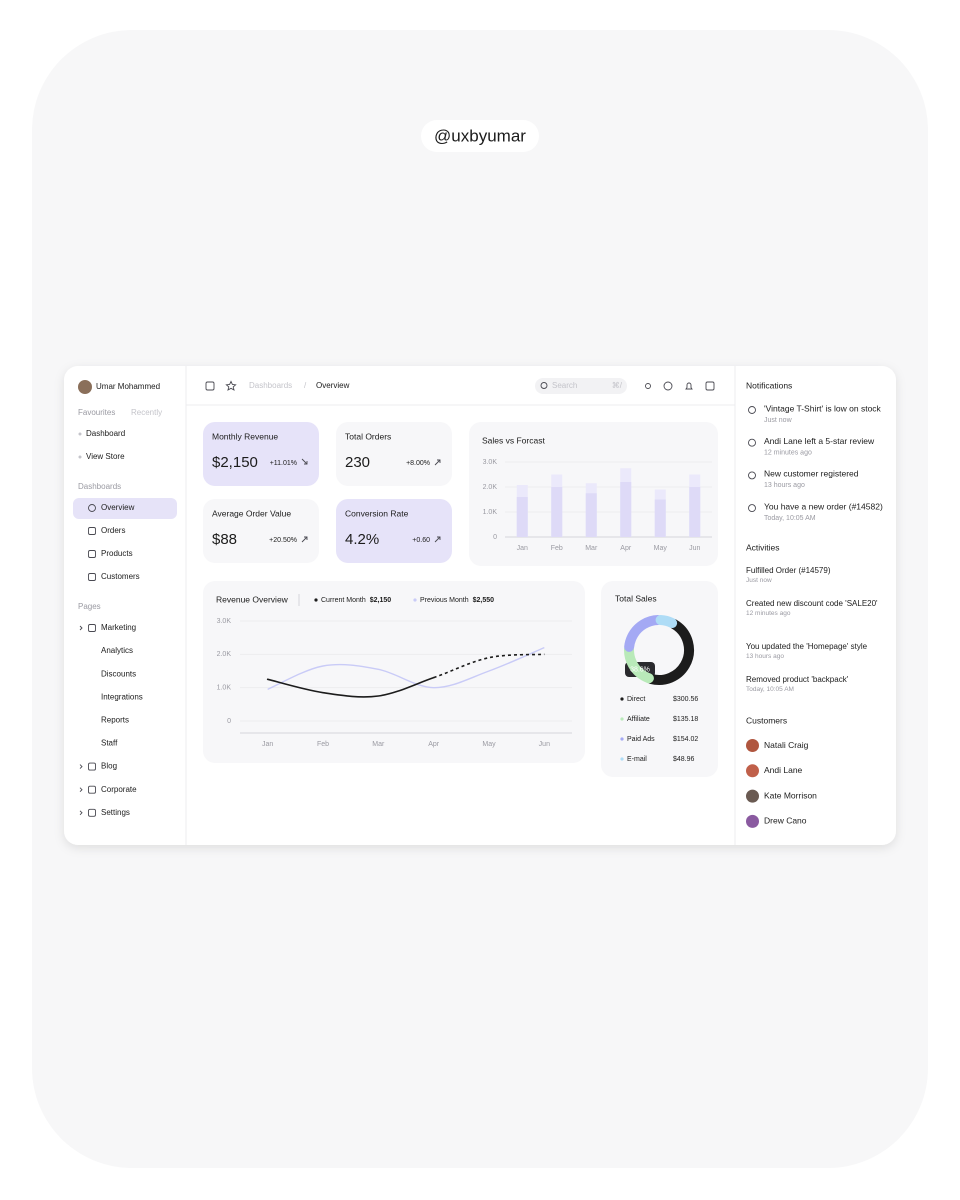 The width and height of the screenshot is (960, 1200). What do you see at coordinates (783, 770) in the screenshot?
I see `customer-name: Andi Lane` at bounding box center [783, 770].